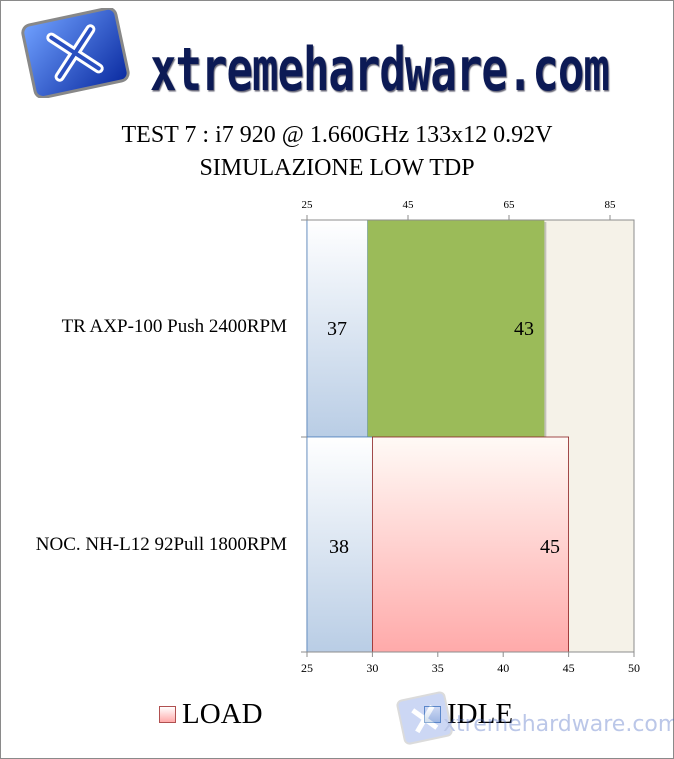 The height and width of the screenshot is (759, 674). I want to click on watermark-text: xtremehardware.com, so click(558, 724).